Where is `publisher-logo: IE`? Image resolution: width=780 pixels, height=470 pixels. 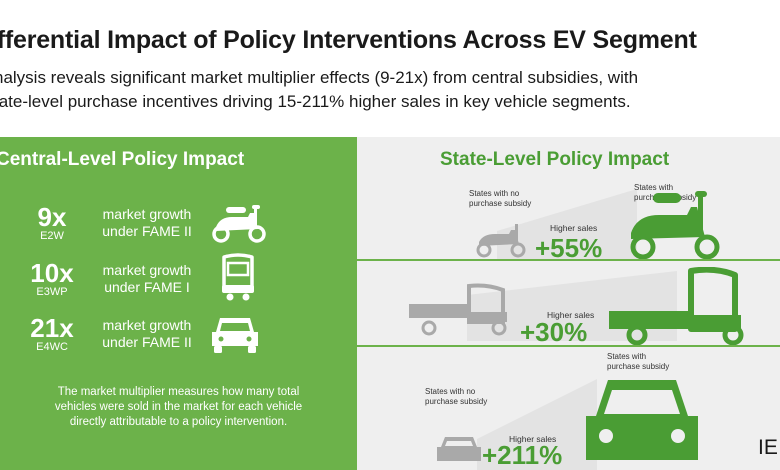
publisher-logo: IE is located at coordinates (768, 447).